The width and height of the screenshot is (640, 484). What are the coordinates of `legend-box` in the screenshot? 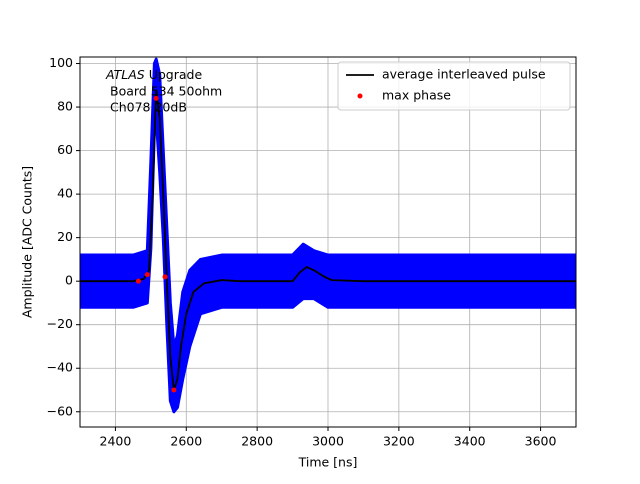 It's located at (454, 86).